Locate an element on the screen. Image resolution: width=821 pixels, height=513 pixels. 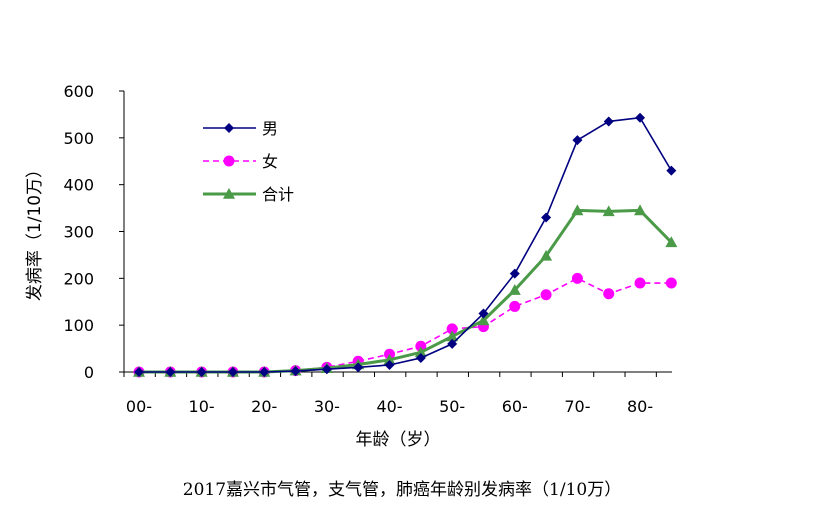
legend-item: 合计 is located at coordinates (248, 194).